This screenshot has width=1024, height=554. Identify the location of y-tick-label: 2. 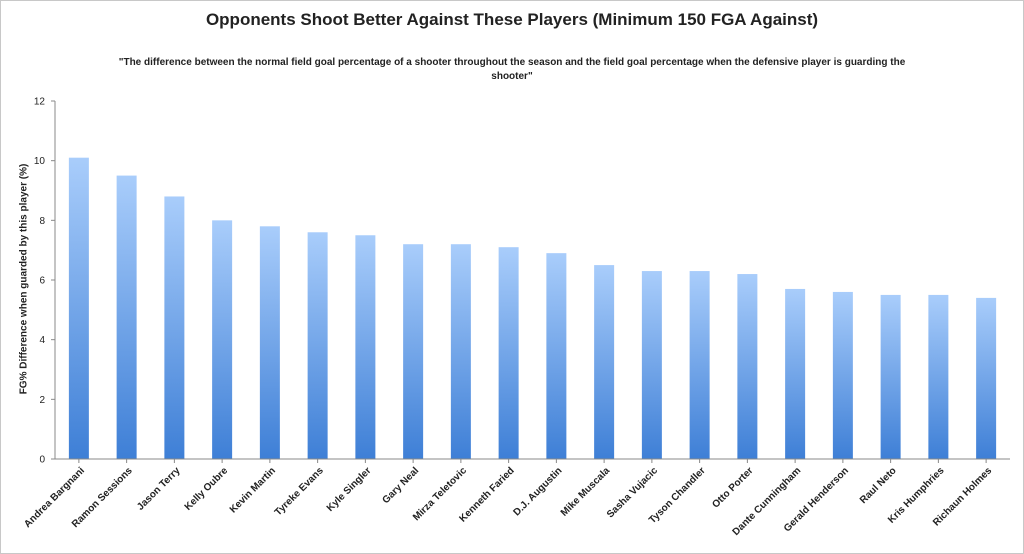
(42, 400).